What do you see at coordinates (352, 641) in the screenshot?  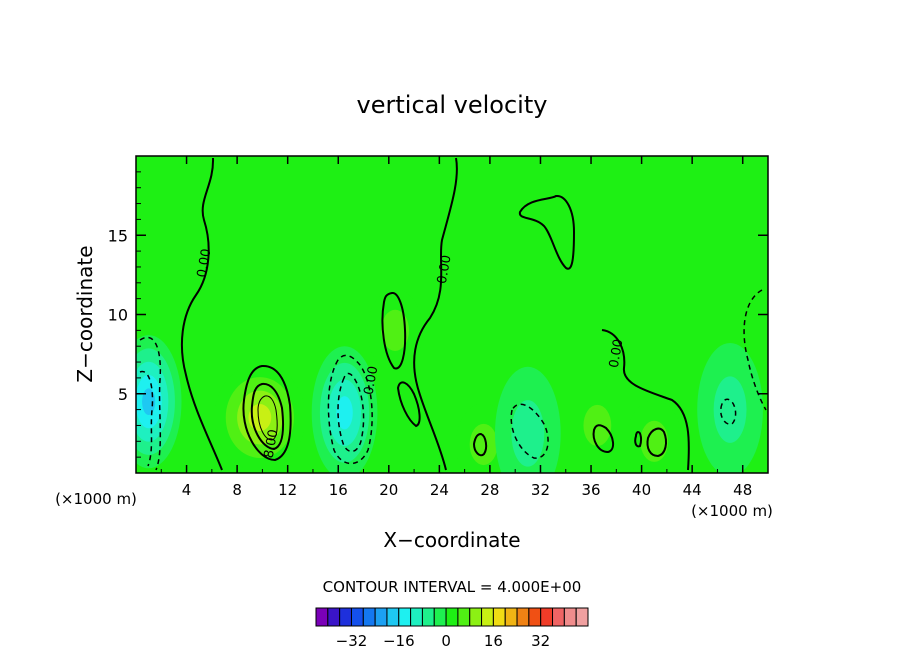 I see `colorbar-tick-label-0: −32` at bounding box center [352, 641].